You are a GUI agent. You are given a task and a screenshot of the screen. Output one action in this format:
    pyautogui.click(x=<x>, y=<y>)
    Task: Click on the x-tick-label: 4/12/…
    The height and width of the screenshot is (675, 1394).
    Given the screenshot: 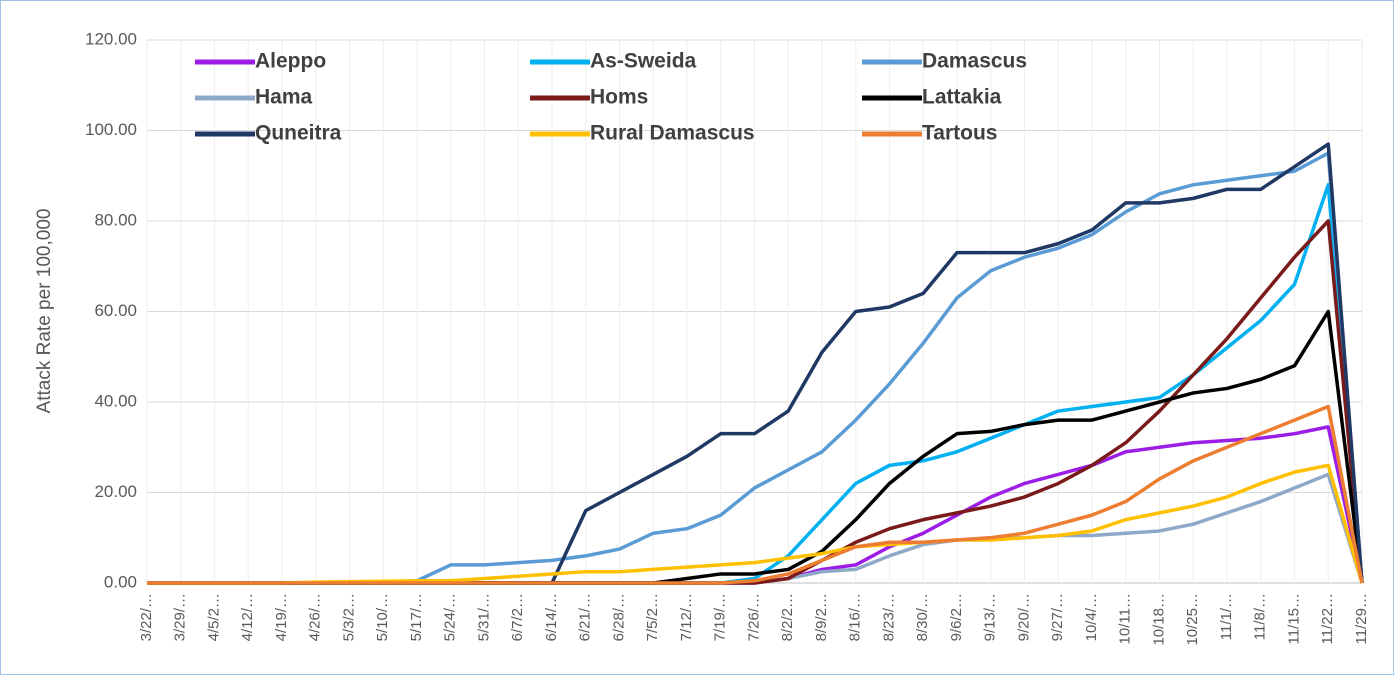 What is the action you would take?
    pyautogui.click(x=247, y=617)
    